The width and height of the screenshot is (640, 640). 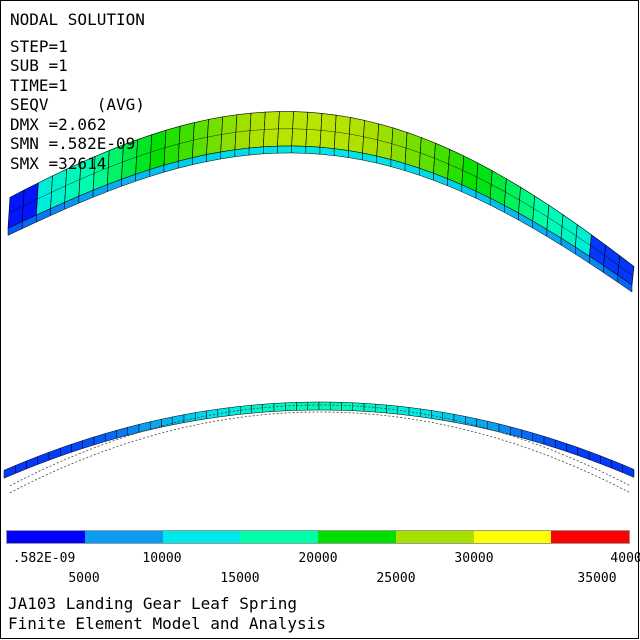 What do you see at coordinates (58, 163) in the screenshot?
I see `max-stress-label: SMX =32614` at bounding box center [58, 163].